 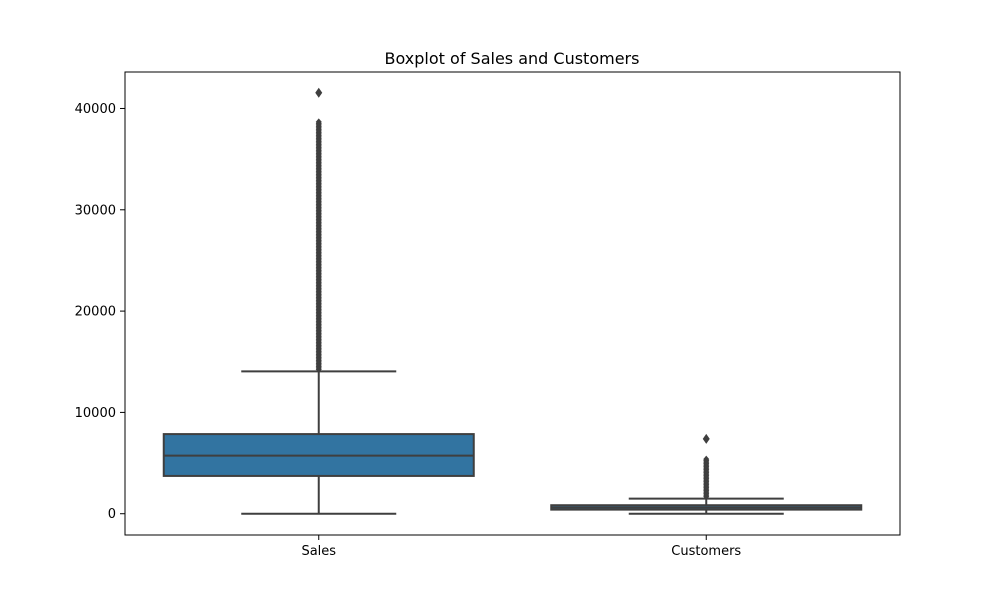 I want to click on sales-max-outlier, so click(x=319, y=92).